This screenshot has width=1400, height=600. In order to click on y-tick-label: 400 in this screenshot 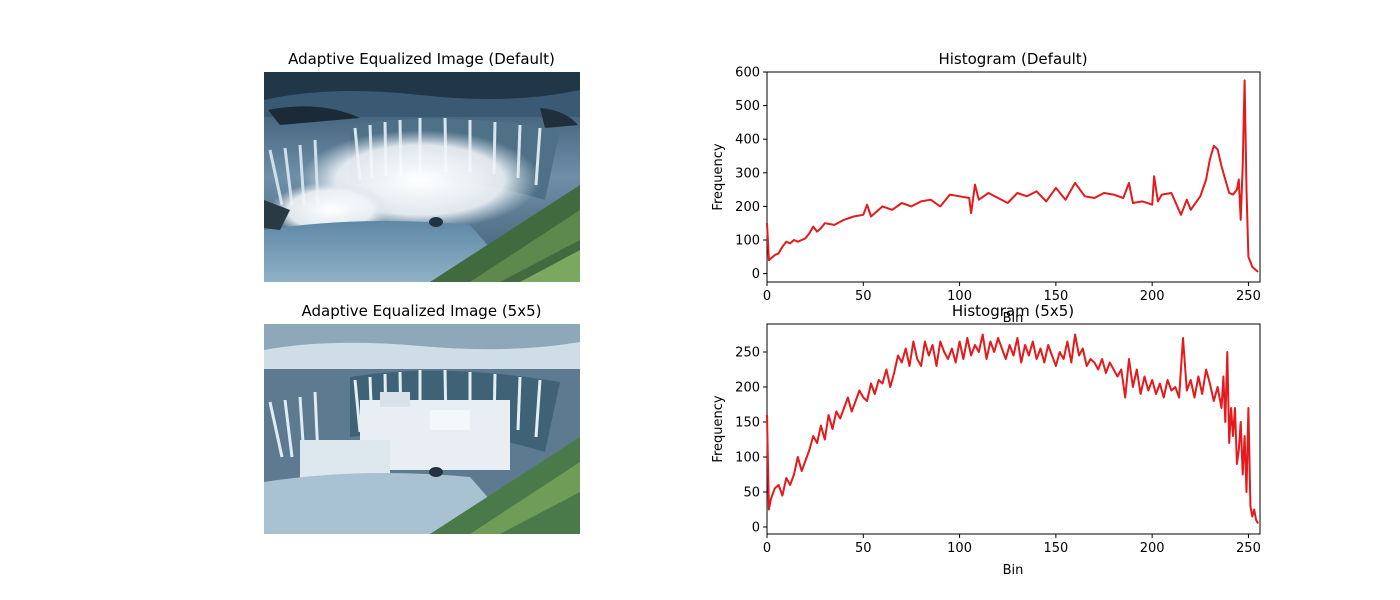, I will do `click(747, 140)`.